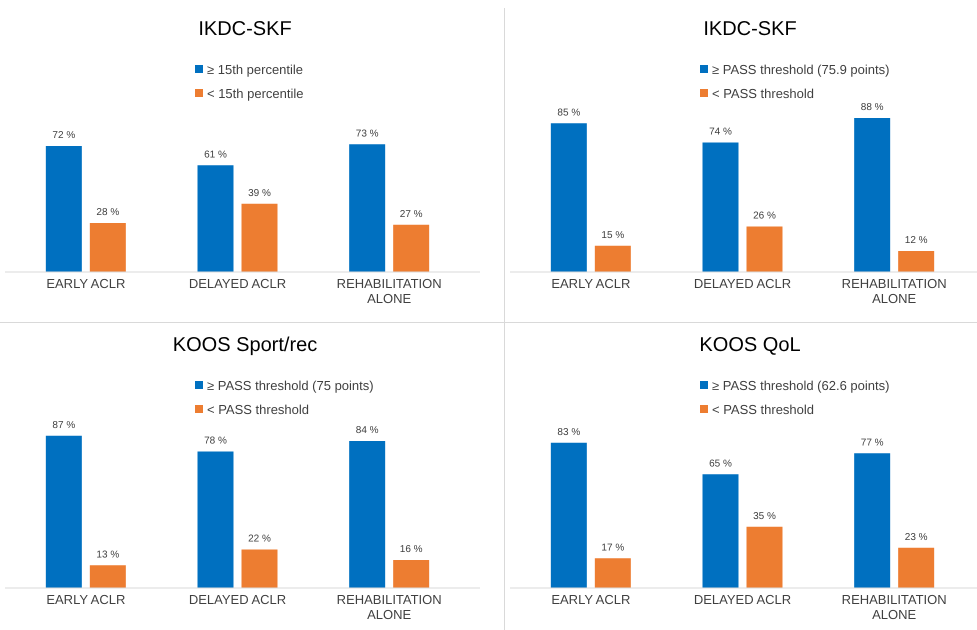  What do you see at coordinates (801, 385) in the screenshot?
I see `legend-label: ≥ PASS threshold (62.6 points)` at bounding box center [801, 385].